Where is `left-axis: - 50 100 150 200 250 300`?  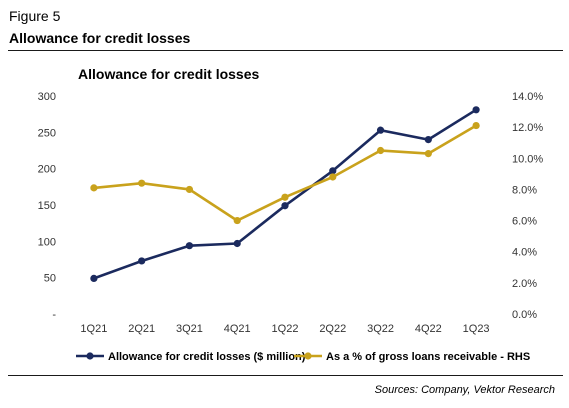 left-axis: - 50 100 150 200 250 300 is located at coordinates (47, 206).